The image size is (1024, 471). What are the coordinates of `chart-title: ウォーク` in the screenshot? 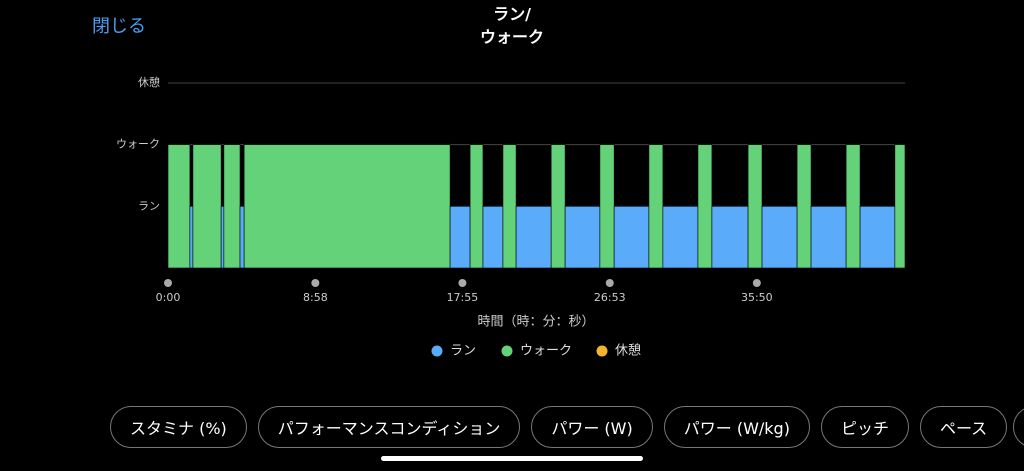 It's located at (512, 37).